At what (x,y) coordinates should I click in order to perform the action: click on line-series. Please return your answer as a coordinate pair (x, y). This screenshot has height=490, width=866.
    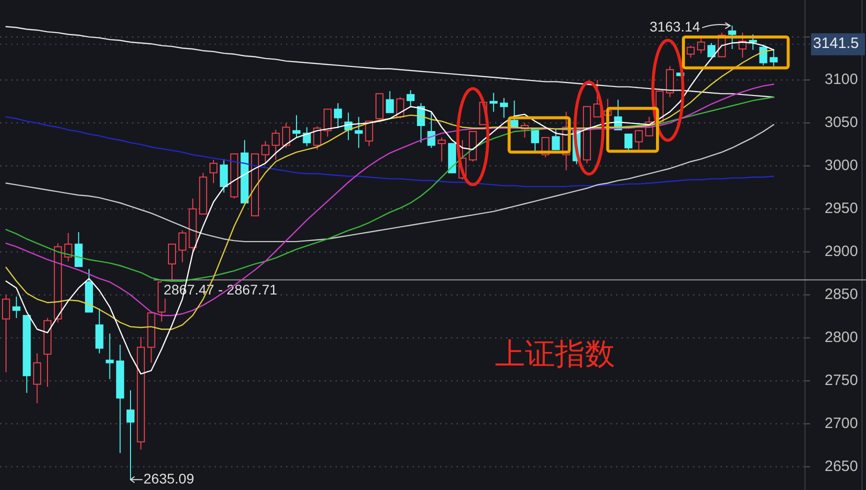
    Looking at the image, I should click on (389, 152).